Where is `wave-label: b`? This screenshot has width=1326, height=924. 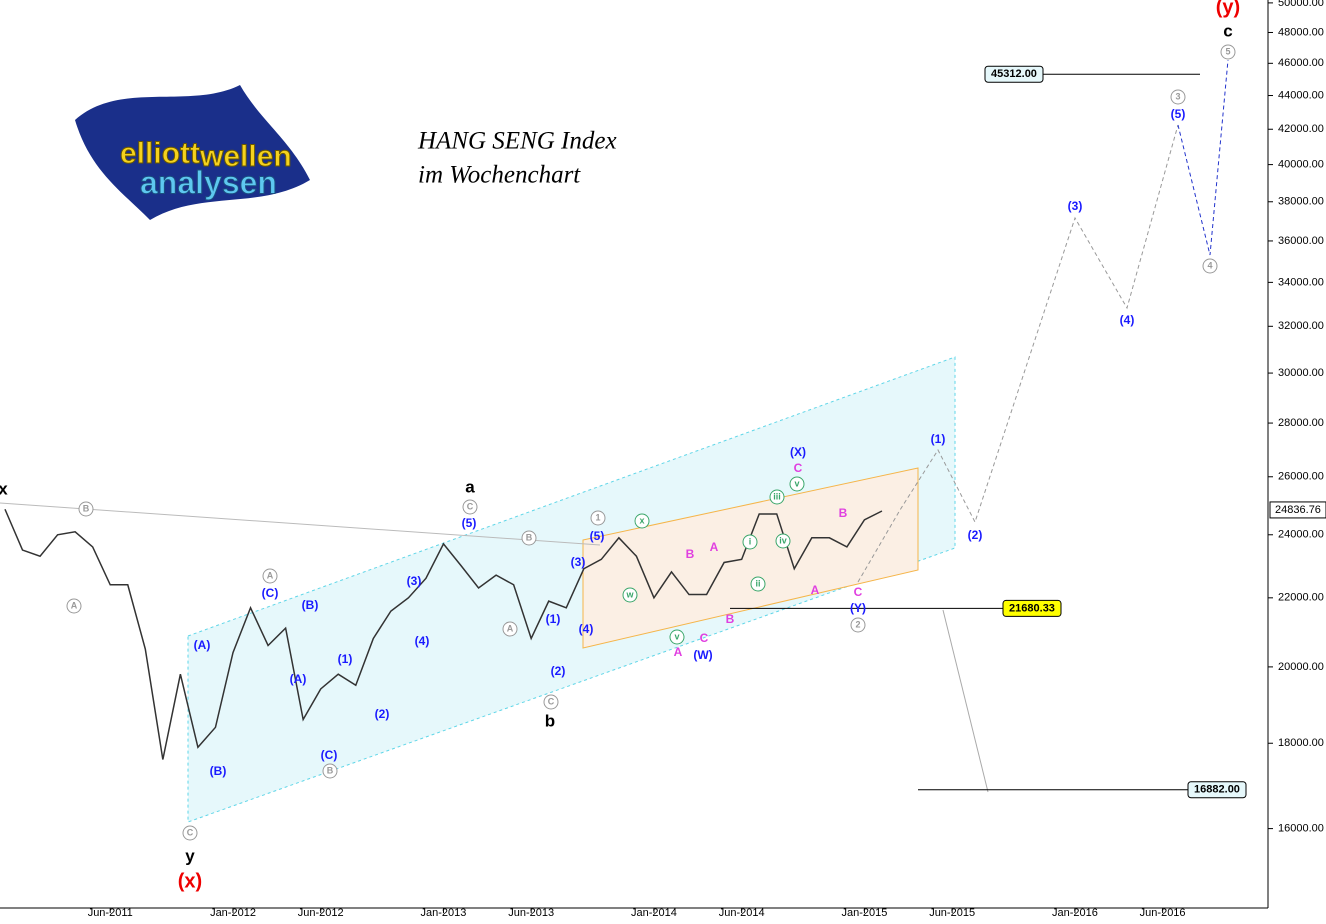 wave-label: b is located at coordinates (550, 720).